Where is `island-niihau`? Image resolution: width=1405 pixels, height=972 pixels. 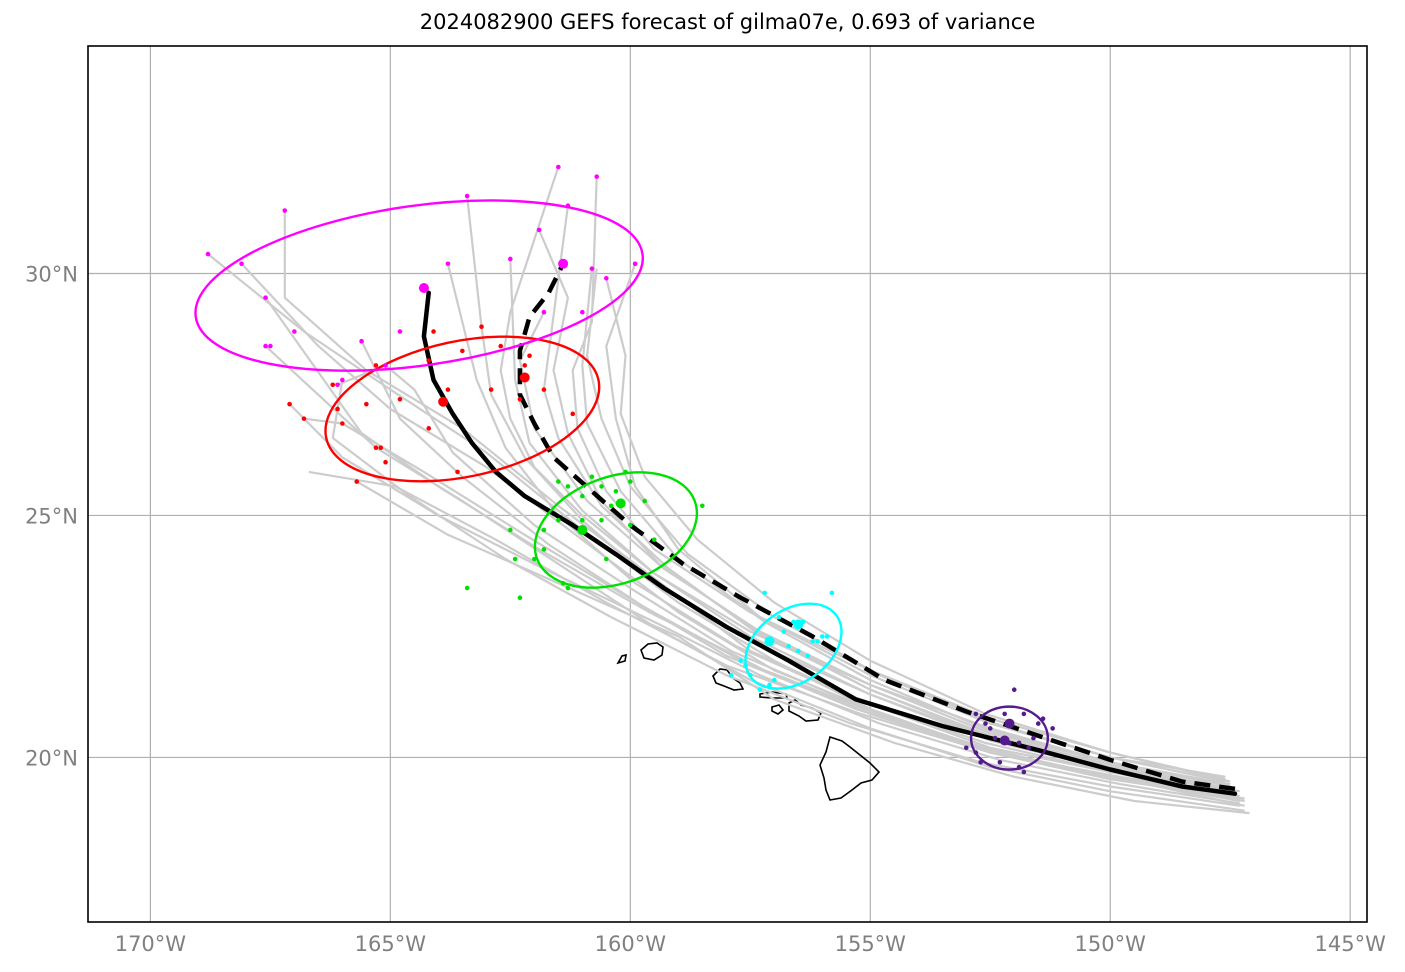
island-niihau is located at coordinates (621, 659).